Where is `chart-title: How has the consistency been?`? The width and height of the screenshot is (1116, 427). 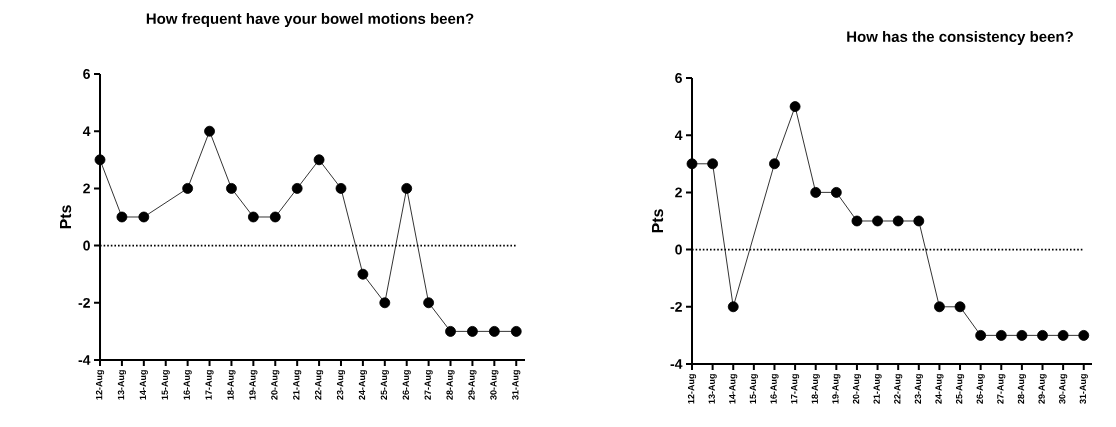 chart-title: How has the consistency been? is located at coordinates (960, 38).